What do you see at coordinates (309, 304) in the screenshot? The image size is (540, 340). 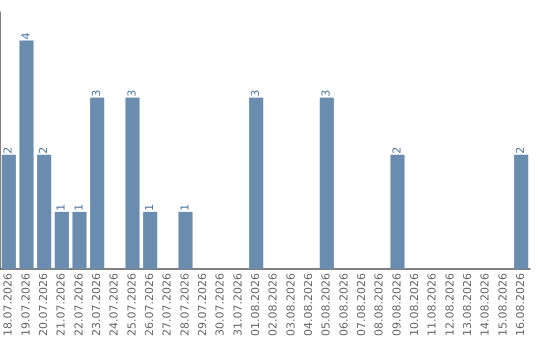 I see `x-tick-label: 04.08.2026` at bounding box center [309, 304].